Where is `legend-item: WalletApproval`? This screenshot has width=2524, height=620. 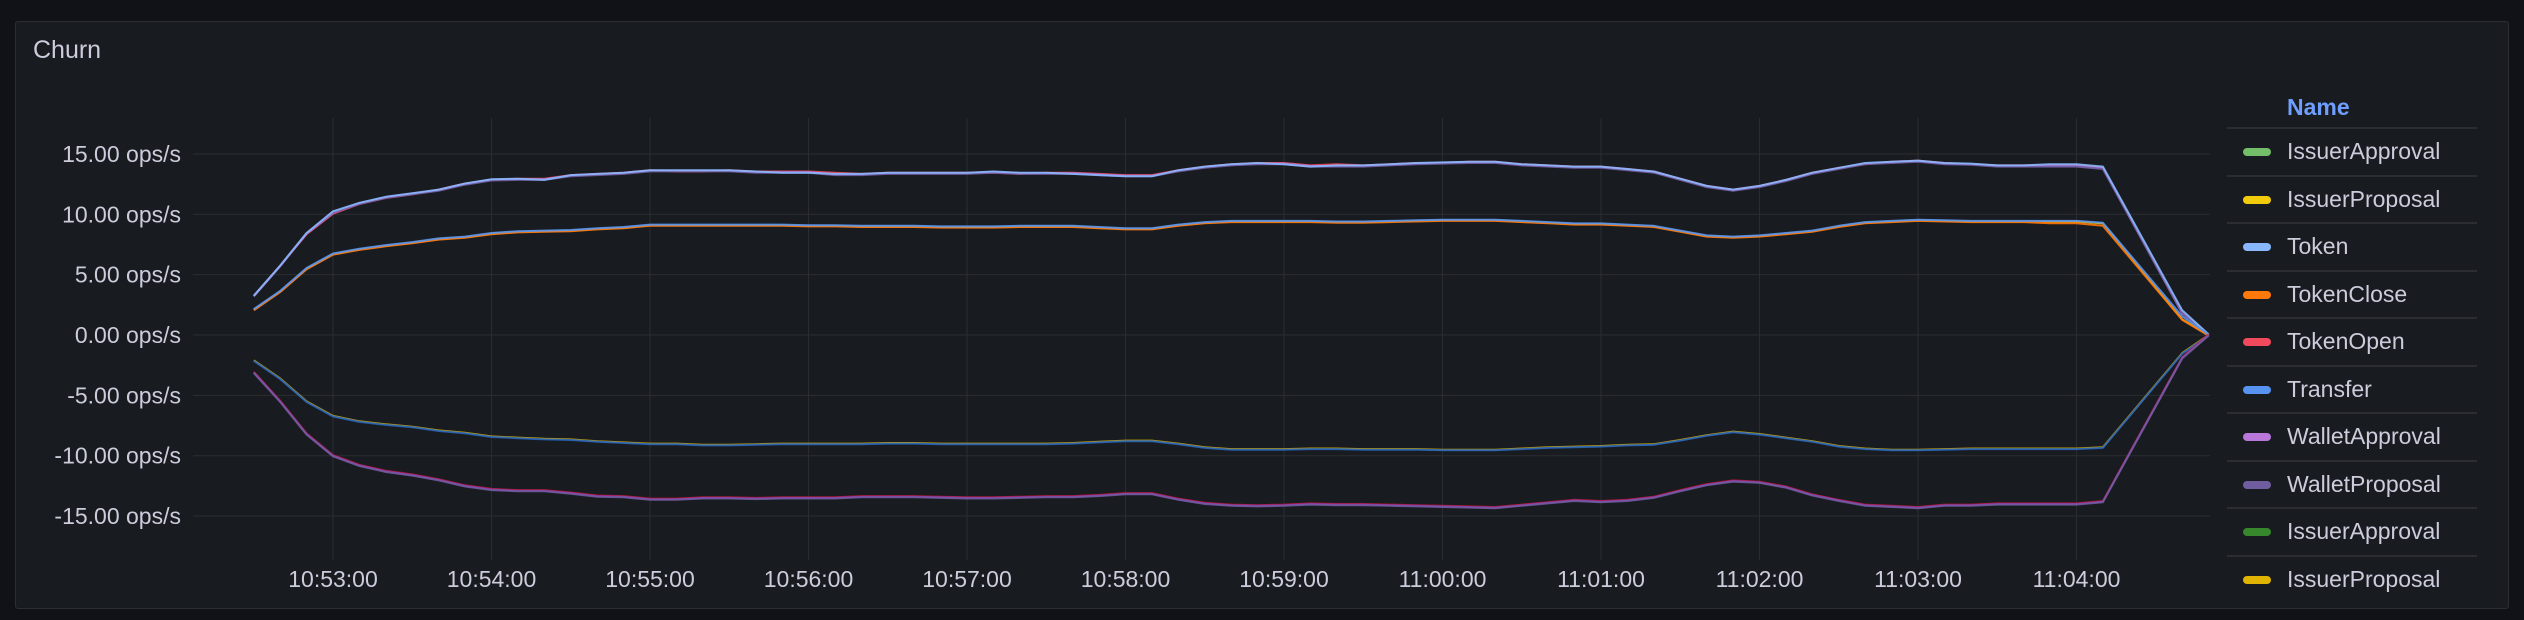 legend-item: WalletApproval is located at coordinates (2352, 438).